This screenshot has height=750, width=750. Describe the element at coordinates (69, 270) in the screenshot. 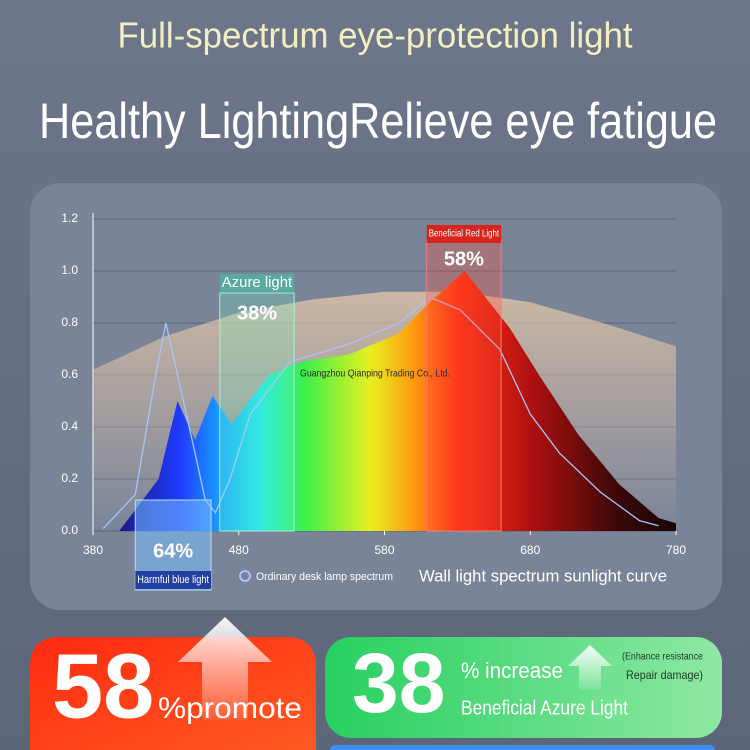

I see `y-tick-label: 1.0` at that location.